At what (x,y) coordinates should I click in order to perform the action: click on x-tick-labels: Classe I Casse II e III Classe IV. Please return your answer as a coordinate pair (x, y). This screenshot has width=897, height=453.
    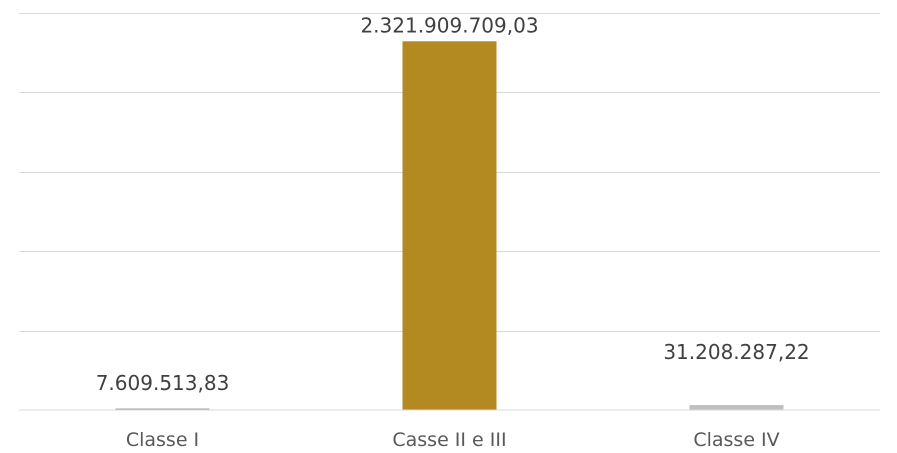
    Looking at the image, I should click on (453, 440).